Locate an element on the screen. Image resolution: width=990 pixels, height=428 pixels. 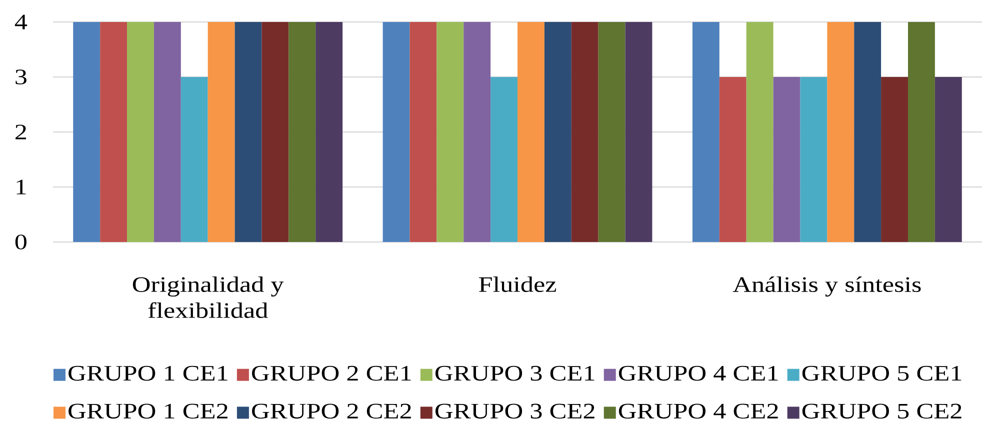
legend-label: GRUPO 1 CE2 is located at coordinates (148, 411).